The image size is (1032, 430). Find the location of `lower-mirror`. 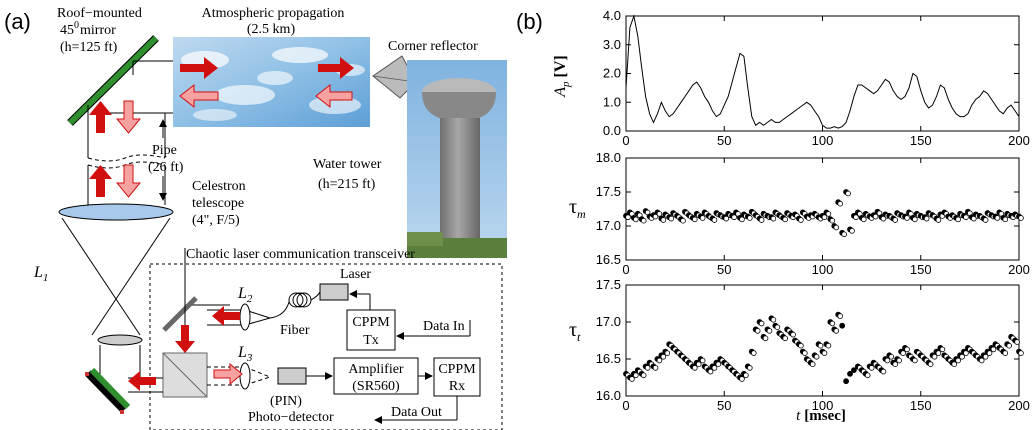

lower-mirror is located at coordinates (110, 388).